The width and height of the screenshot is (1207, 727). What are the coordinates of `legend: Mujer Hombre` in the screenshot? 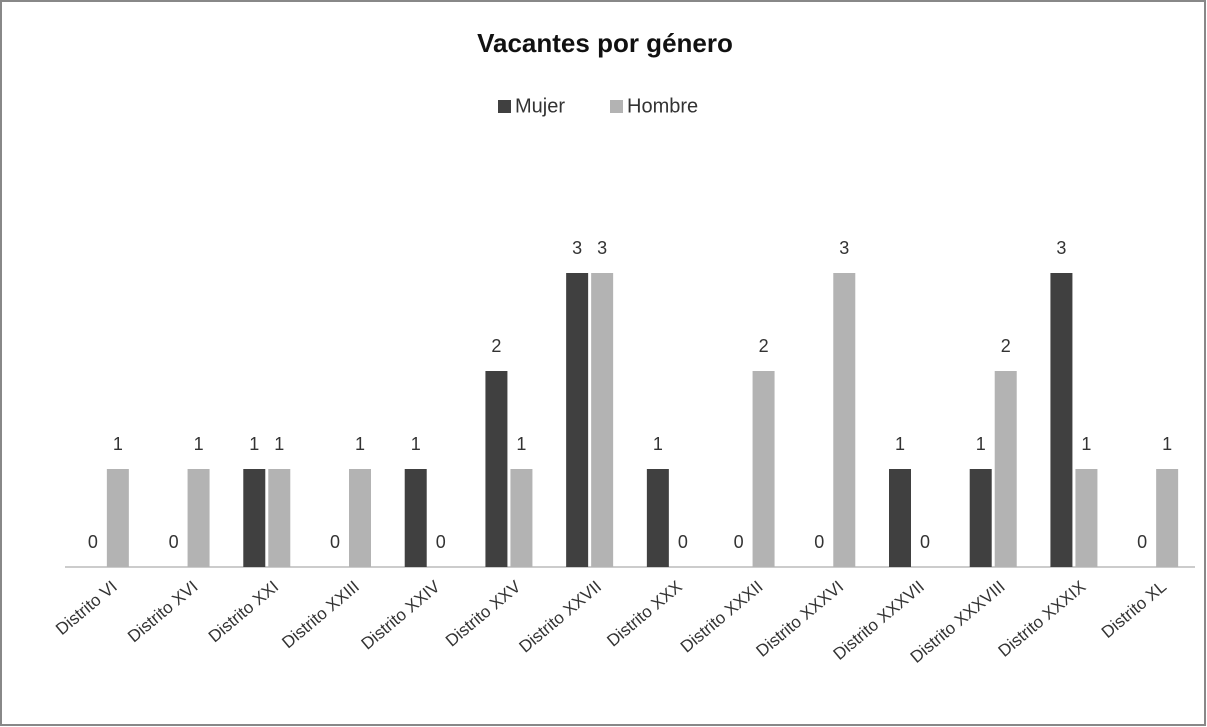 It's located at (598, 106).